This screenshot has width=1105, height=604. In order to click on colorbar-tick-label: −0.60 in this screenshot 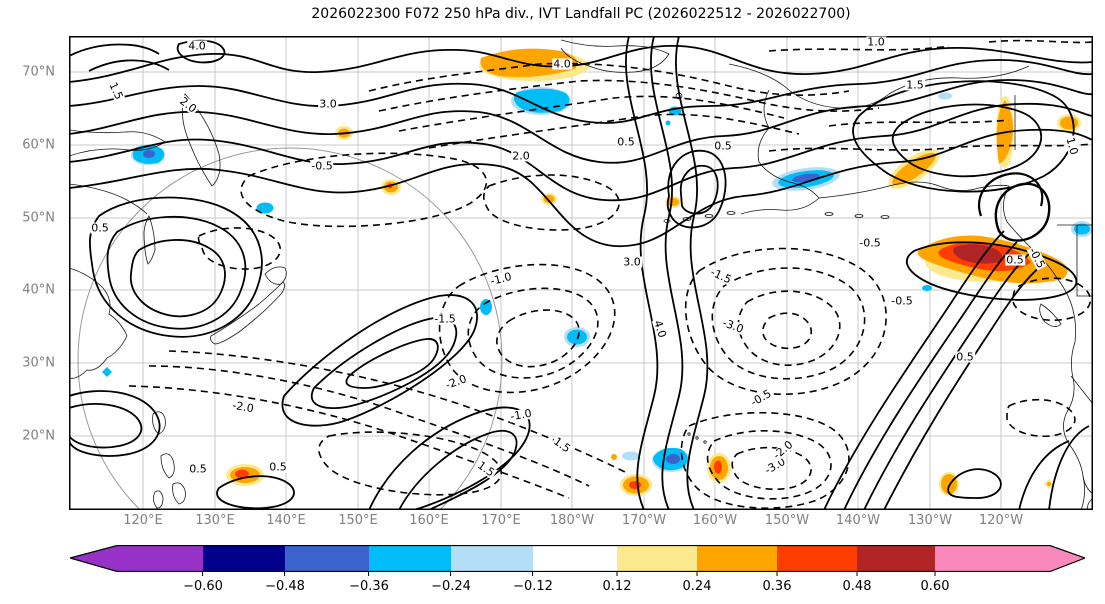, I will do `click(203, 586)`.